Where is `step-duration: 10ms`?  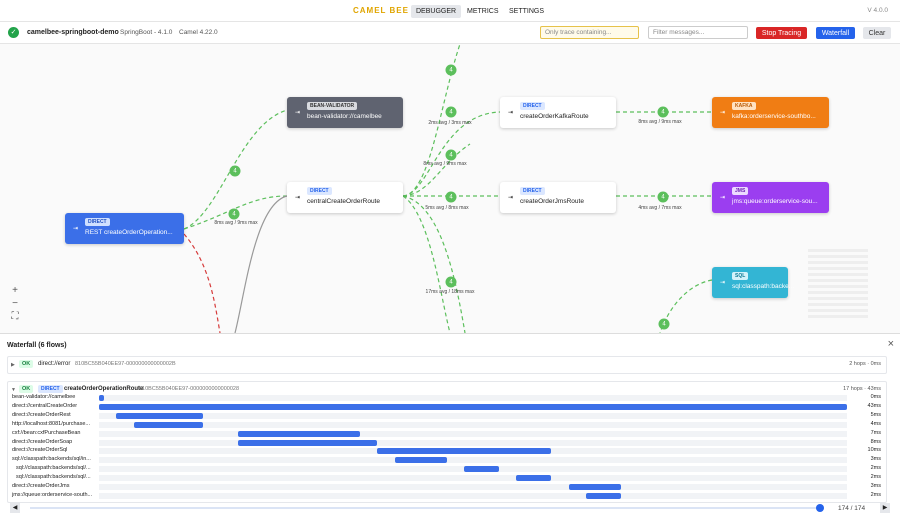
step-duration: 10ms is located at coordinates (874, 450).